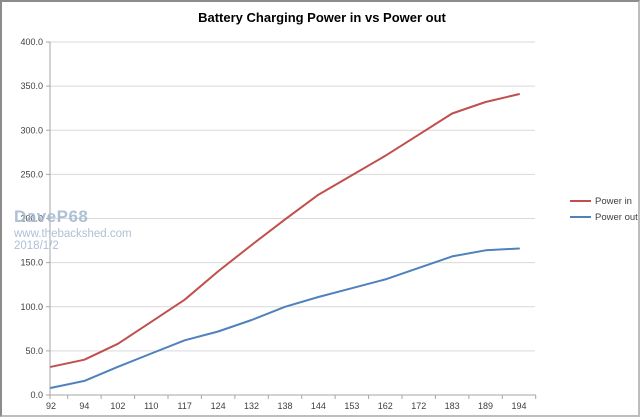  Describe the element at coordinates (84, 406) in the screenshot. I see `x-axis-label: 94` at that location.